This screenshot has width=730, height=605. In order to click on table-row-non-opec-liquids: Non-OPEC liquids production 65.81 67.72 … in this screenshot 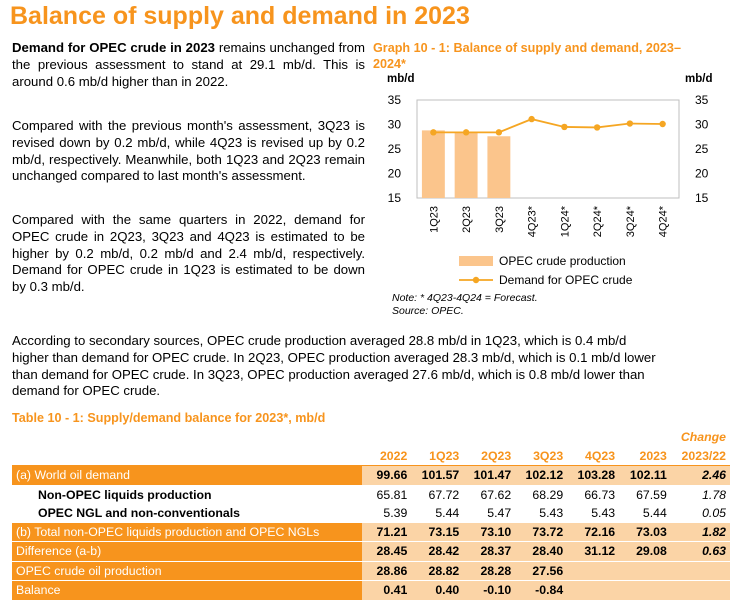, I will do `click(371, 494)`.